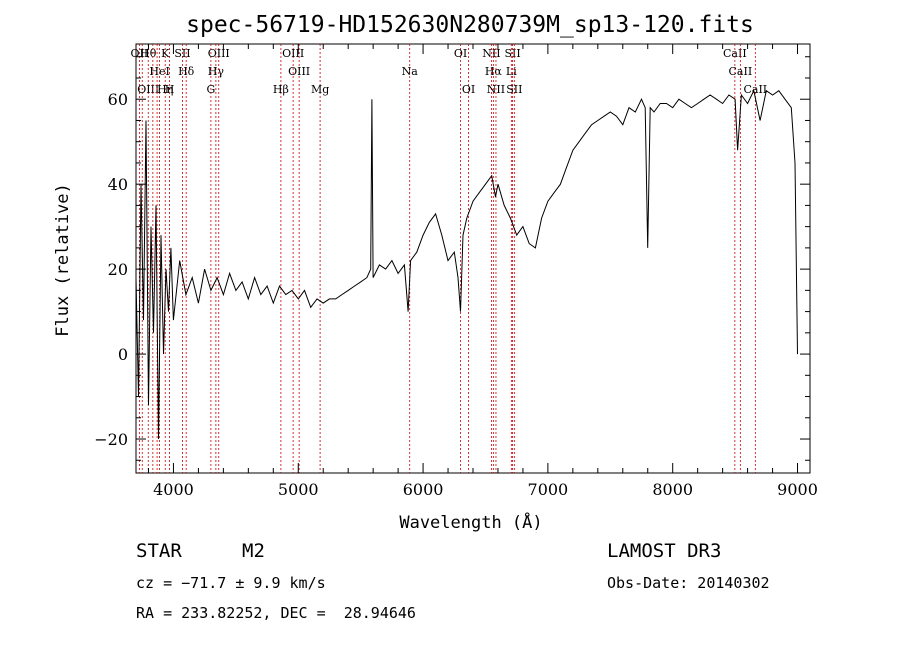 This screenshot has width=900, height=649. What do you see at coordinates (423, 489) in the screenshot?
I see `x-tick-label: 6000` at bounding box center [423, 489].